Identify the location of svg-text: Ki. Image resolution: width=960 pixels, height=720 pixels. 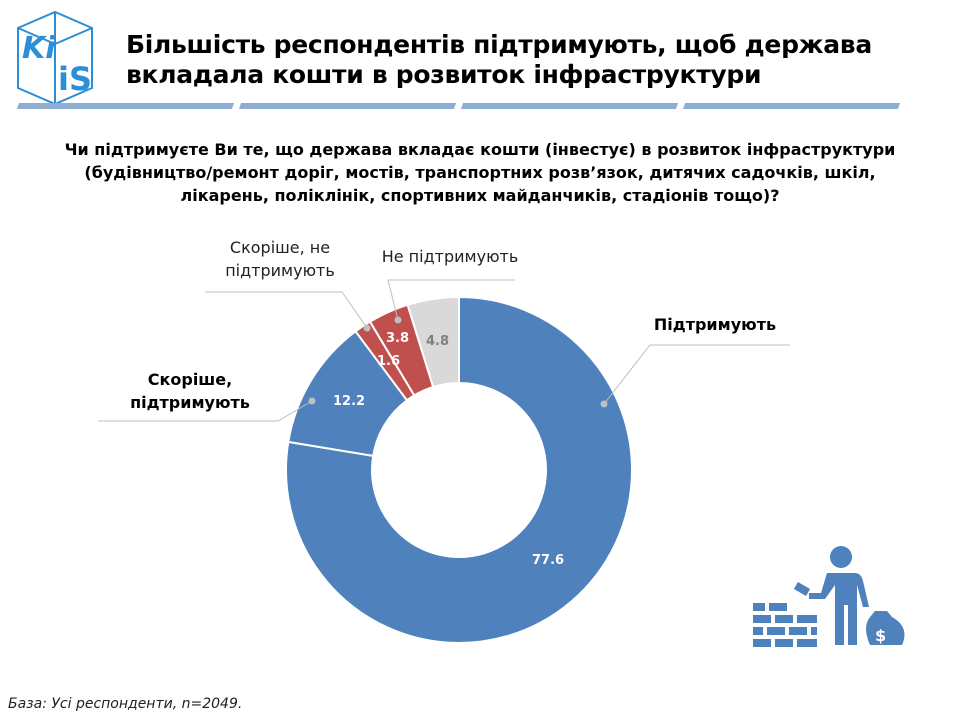
(39, 48).